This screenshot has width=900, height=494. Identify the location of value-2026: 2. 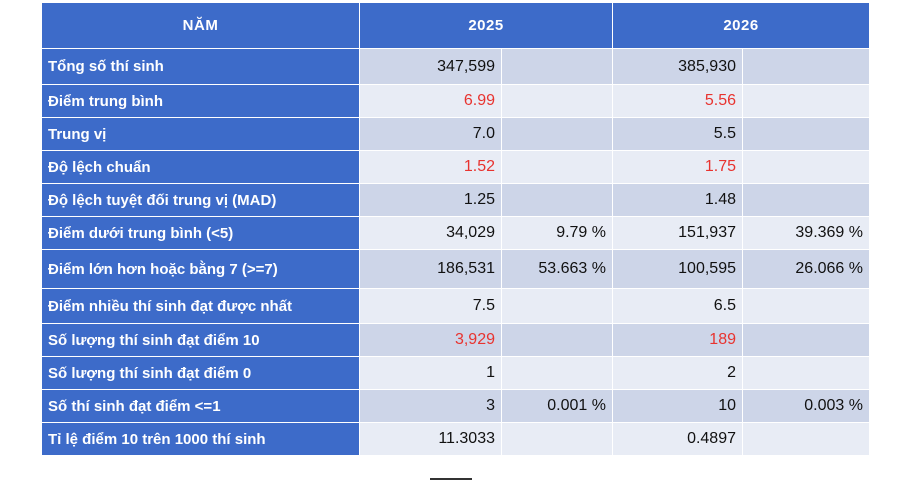
(678, 373).